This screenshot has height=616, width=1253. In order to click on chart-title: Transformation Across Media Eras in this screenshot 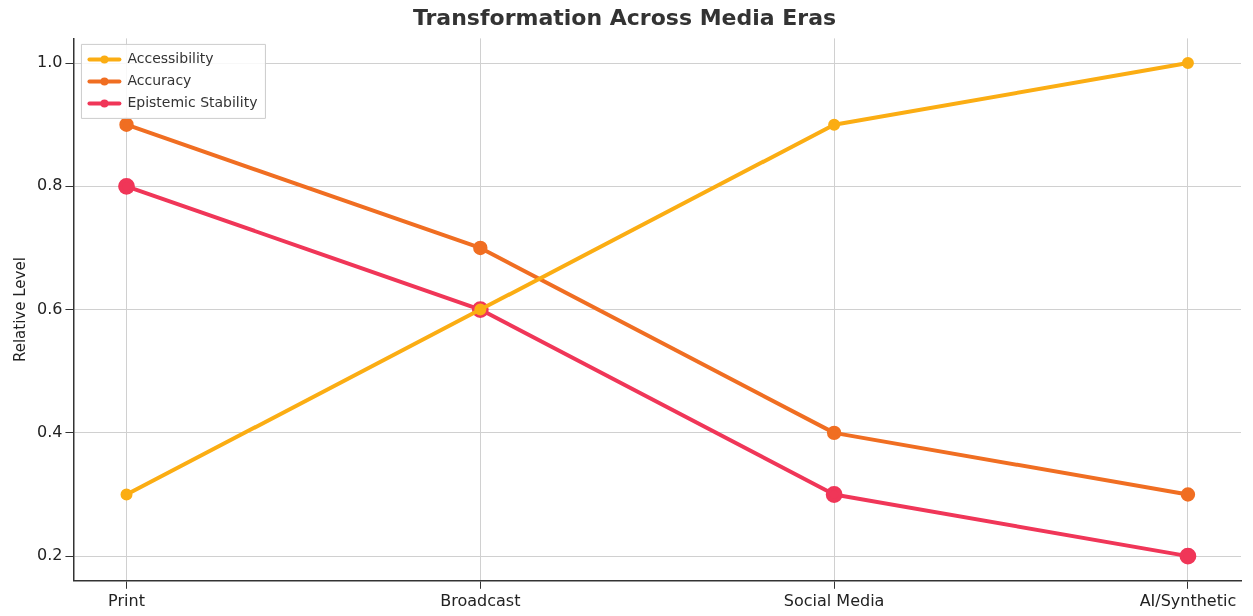, I will do `click(624, 17)`.